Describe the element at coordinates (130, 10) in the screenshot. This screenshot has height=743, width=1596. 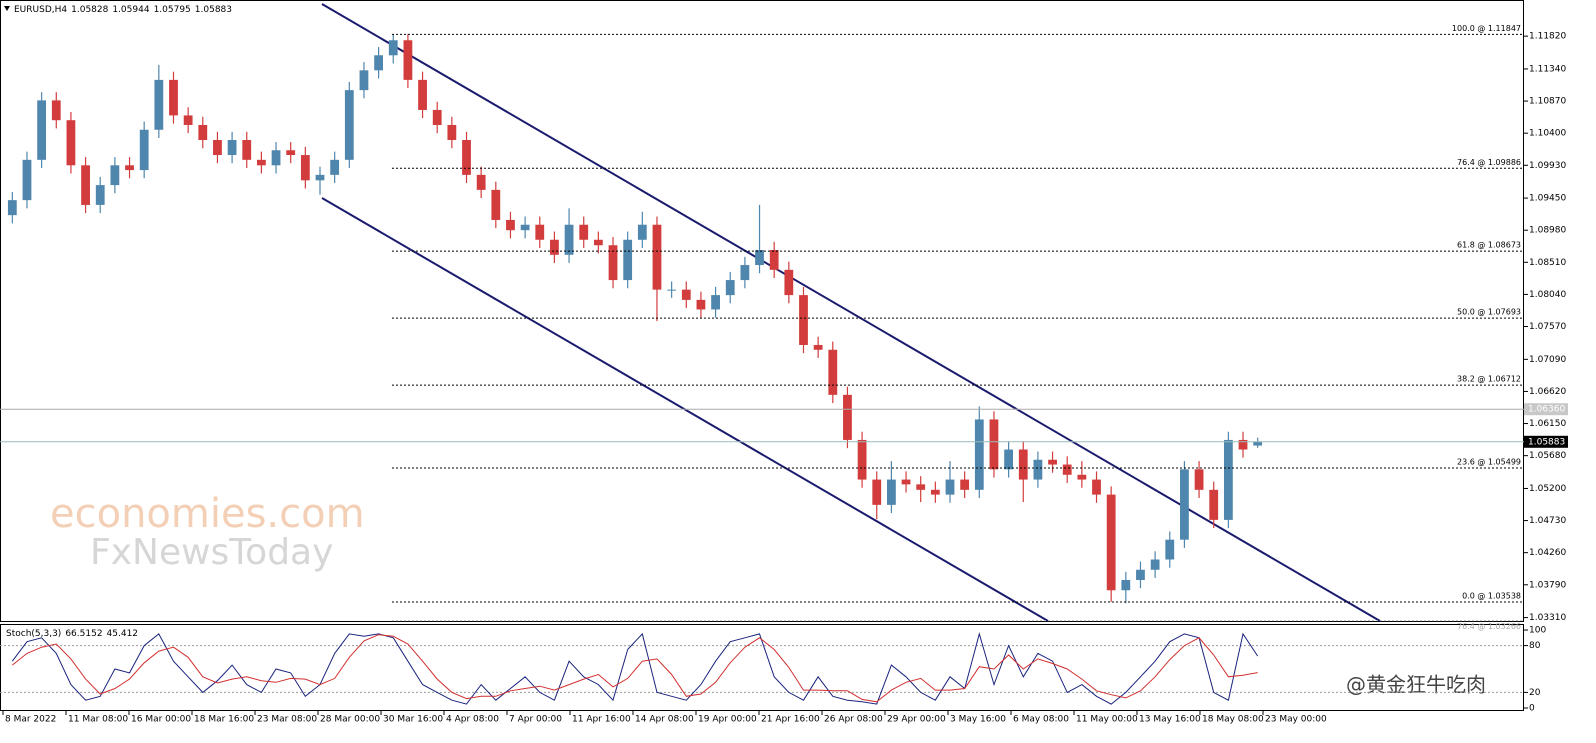
I see `header-value: 1.05944` at that location.